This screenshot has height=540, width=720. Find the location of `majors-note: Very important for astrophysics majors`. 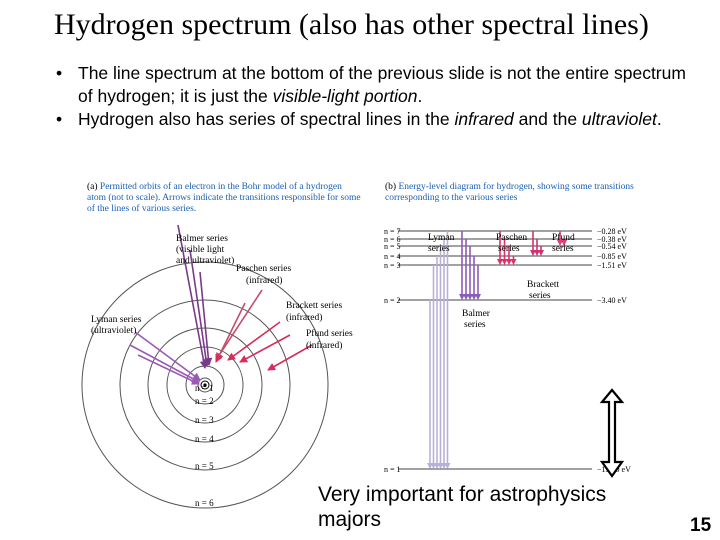

majors-note: Very important for astrophysics majors is located at coordinates (462, 507).